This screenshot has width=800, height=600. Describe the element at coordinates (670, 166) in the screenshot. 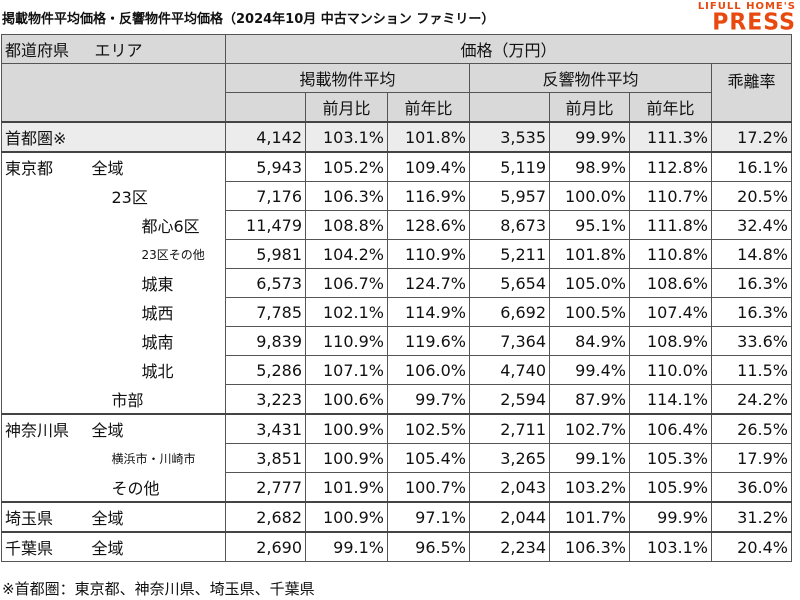

I see `row-inquiry-yoy: 112.8%` at that location.